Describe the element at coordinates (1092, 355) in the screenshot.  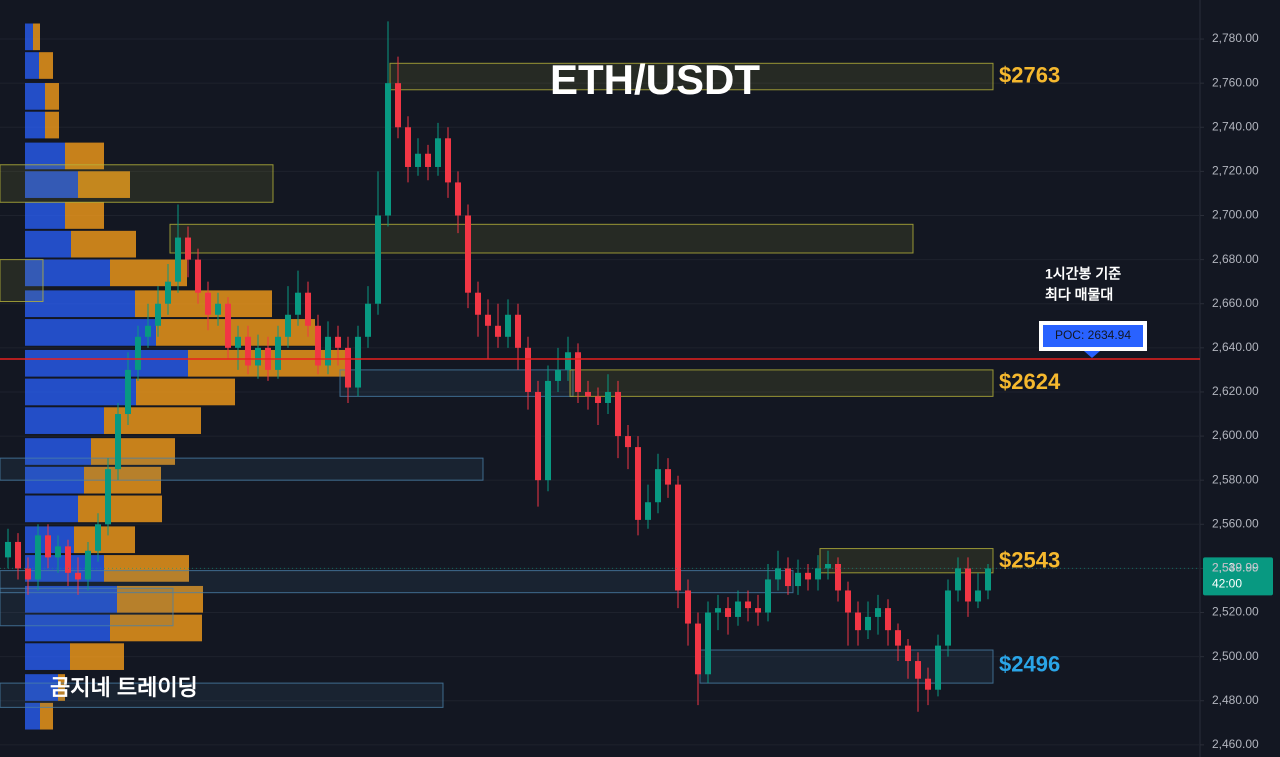
I see `poc-pointer` at that location.